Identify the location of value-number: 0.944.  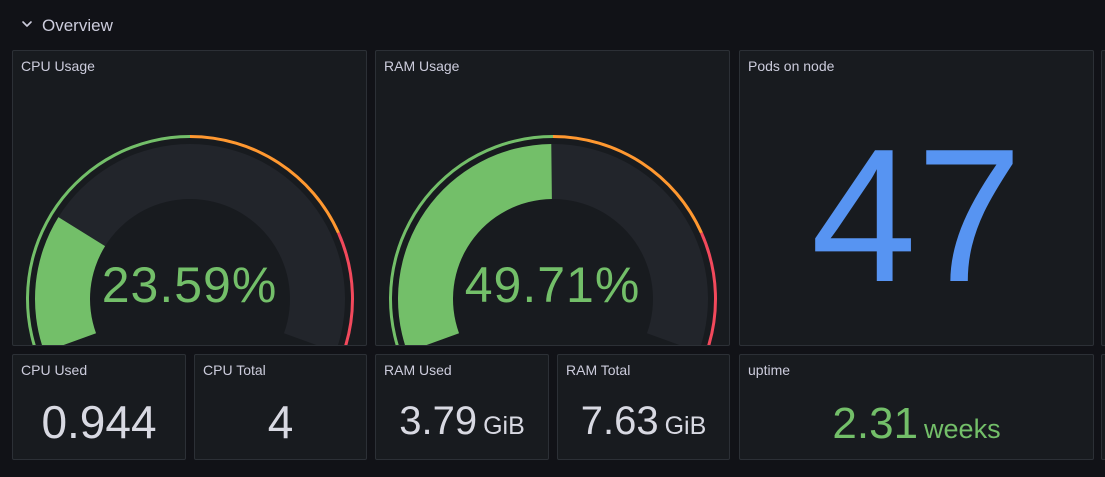
(99, 422).